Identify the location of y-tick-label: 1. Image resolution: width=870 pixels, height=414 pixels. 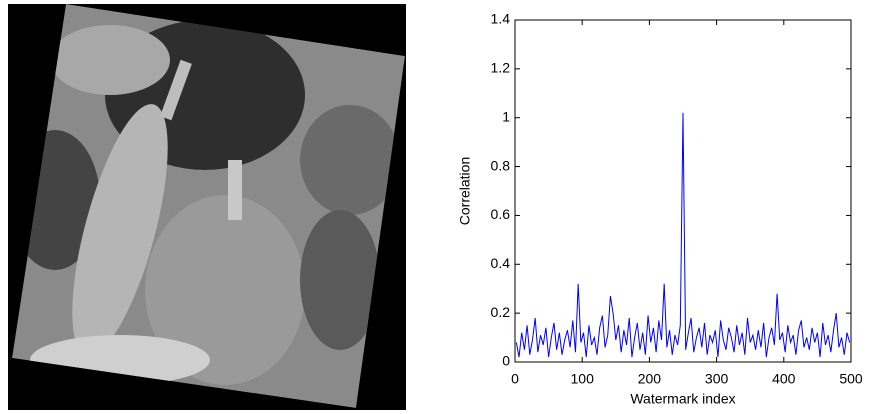
(506, 116).